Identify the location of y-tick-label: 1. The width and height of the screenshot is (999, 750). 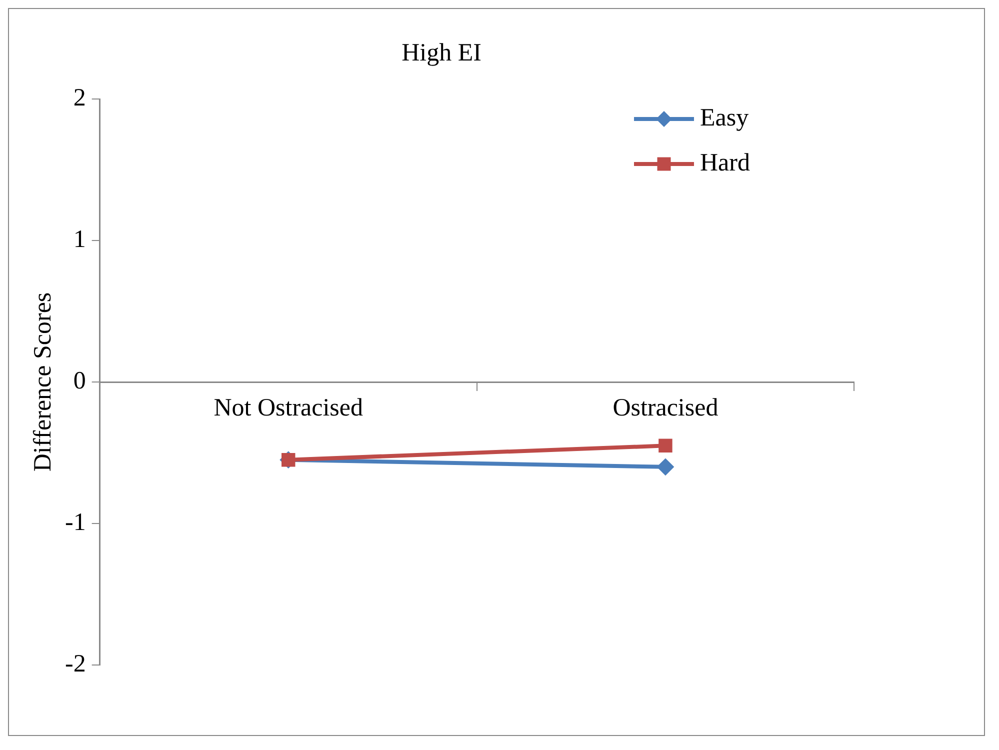
(79, 240).